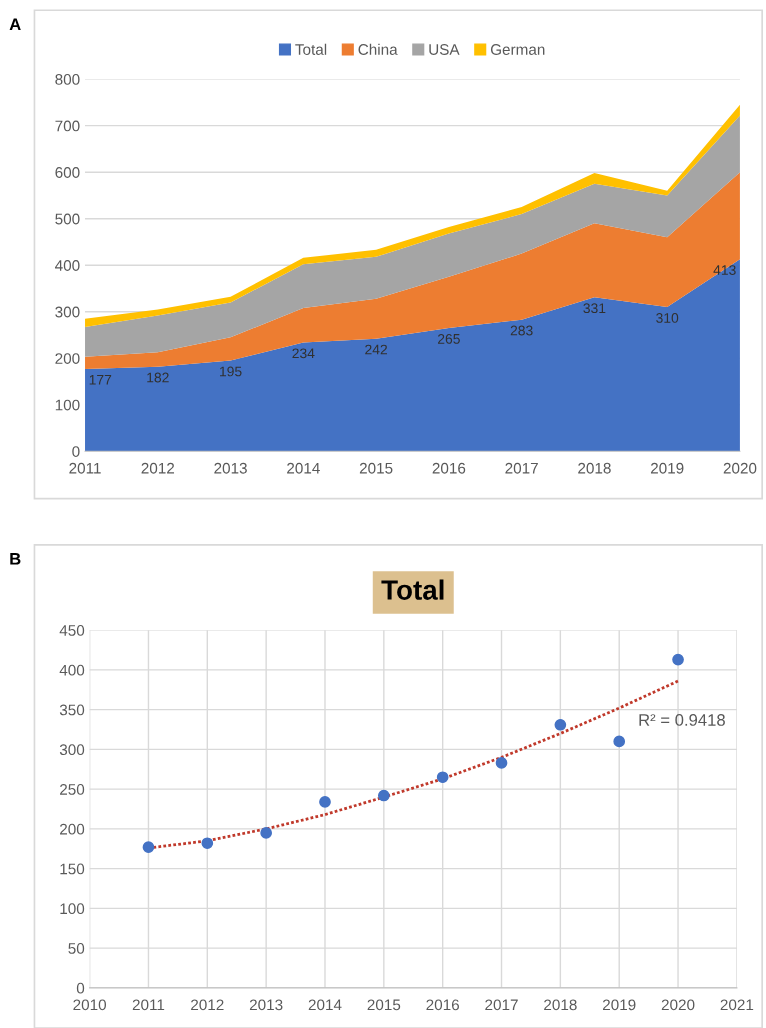 This screenshot has height=1028, width=766. Describe the element at coordinates (376, 349) in the screenshot. I see `data-label: 242` at that location.